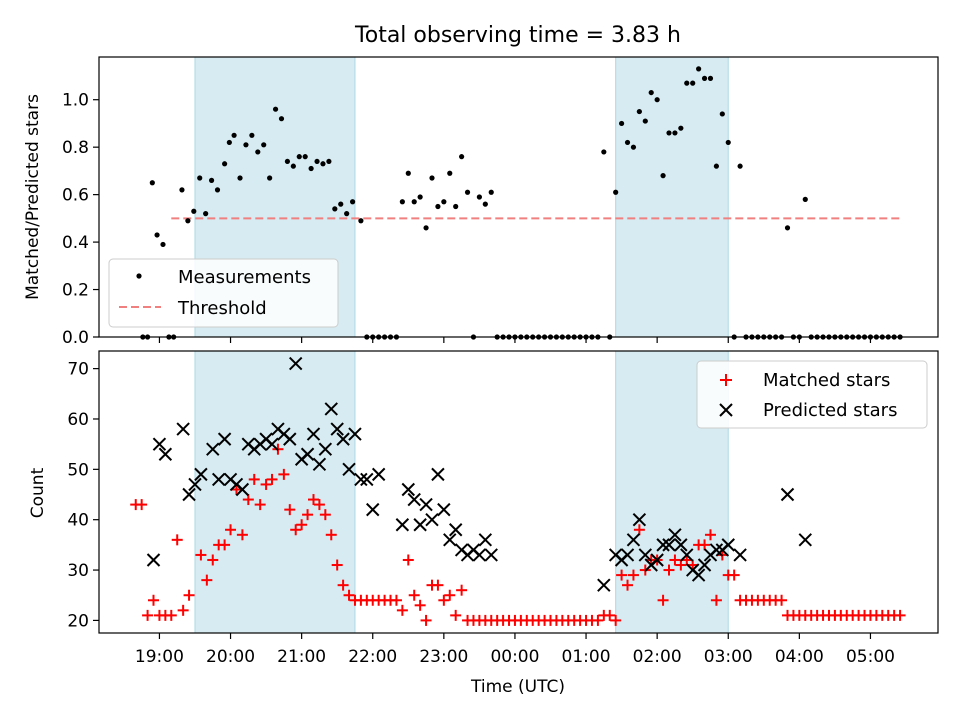 This screenshot has width=960, height=720. What do you see at coordinates (75, 196) in the screenshot?
I see `ratio-y-tick-label: 0.6` at bounding box center [75, 196].